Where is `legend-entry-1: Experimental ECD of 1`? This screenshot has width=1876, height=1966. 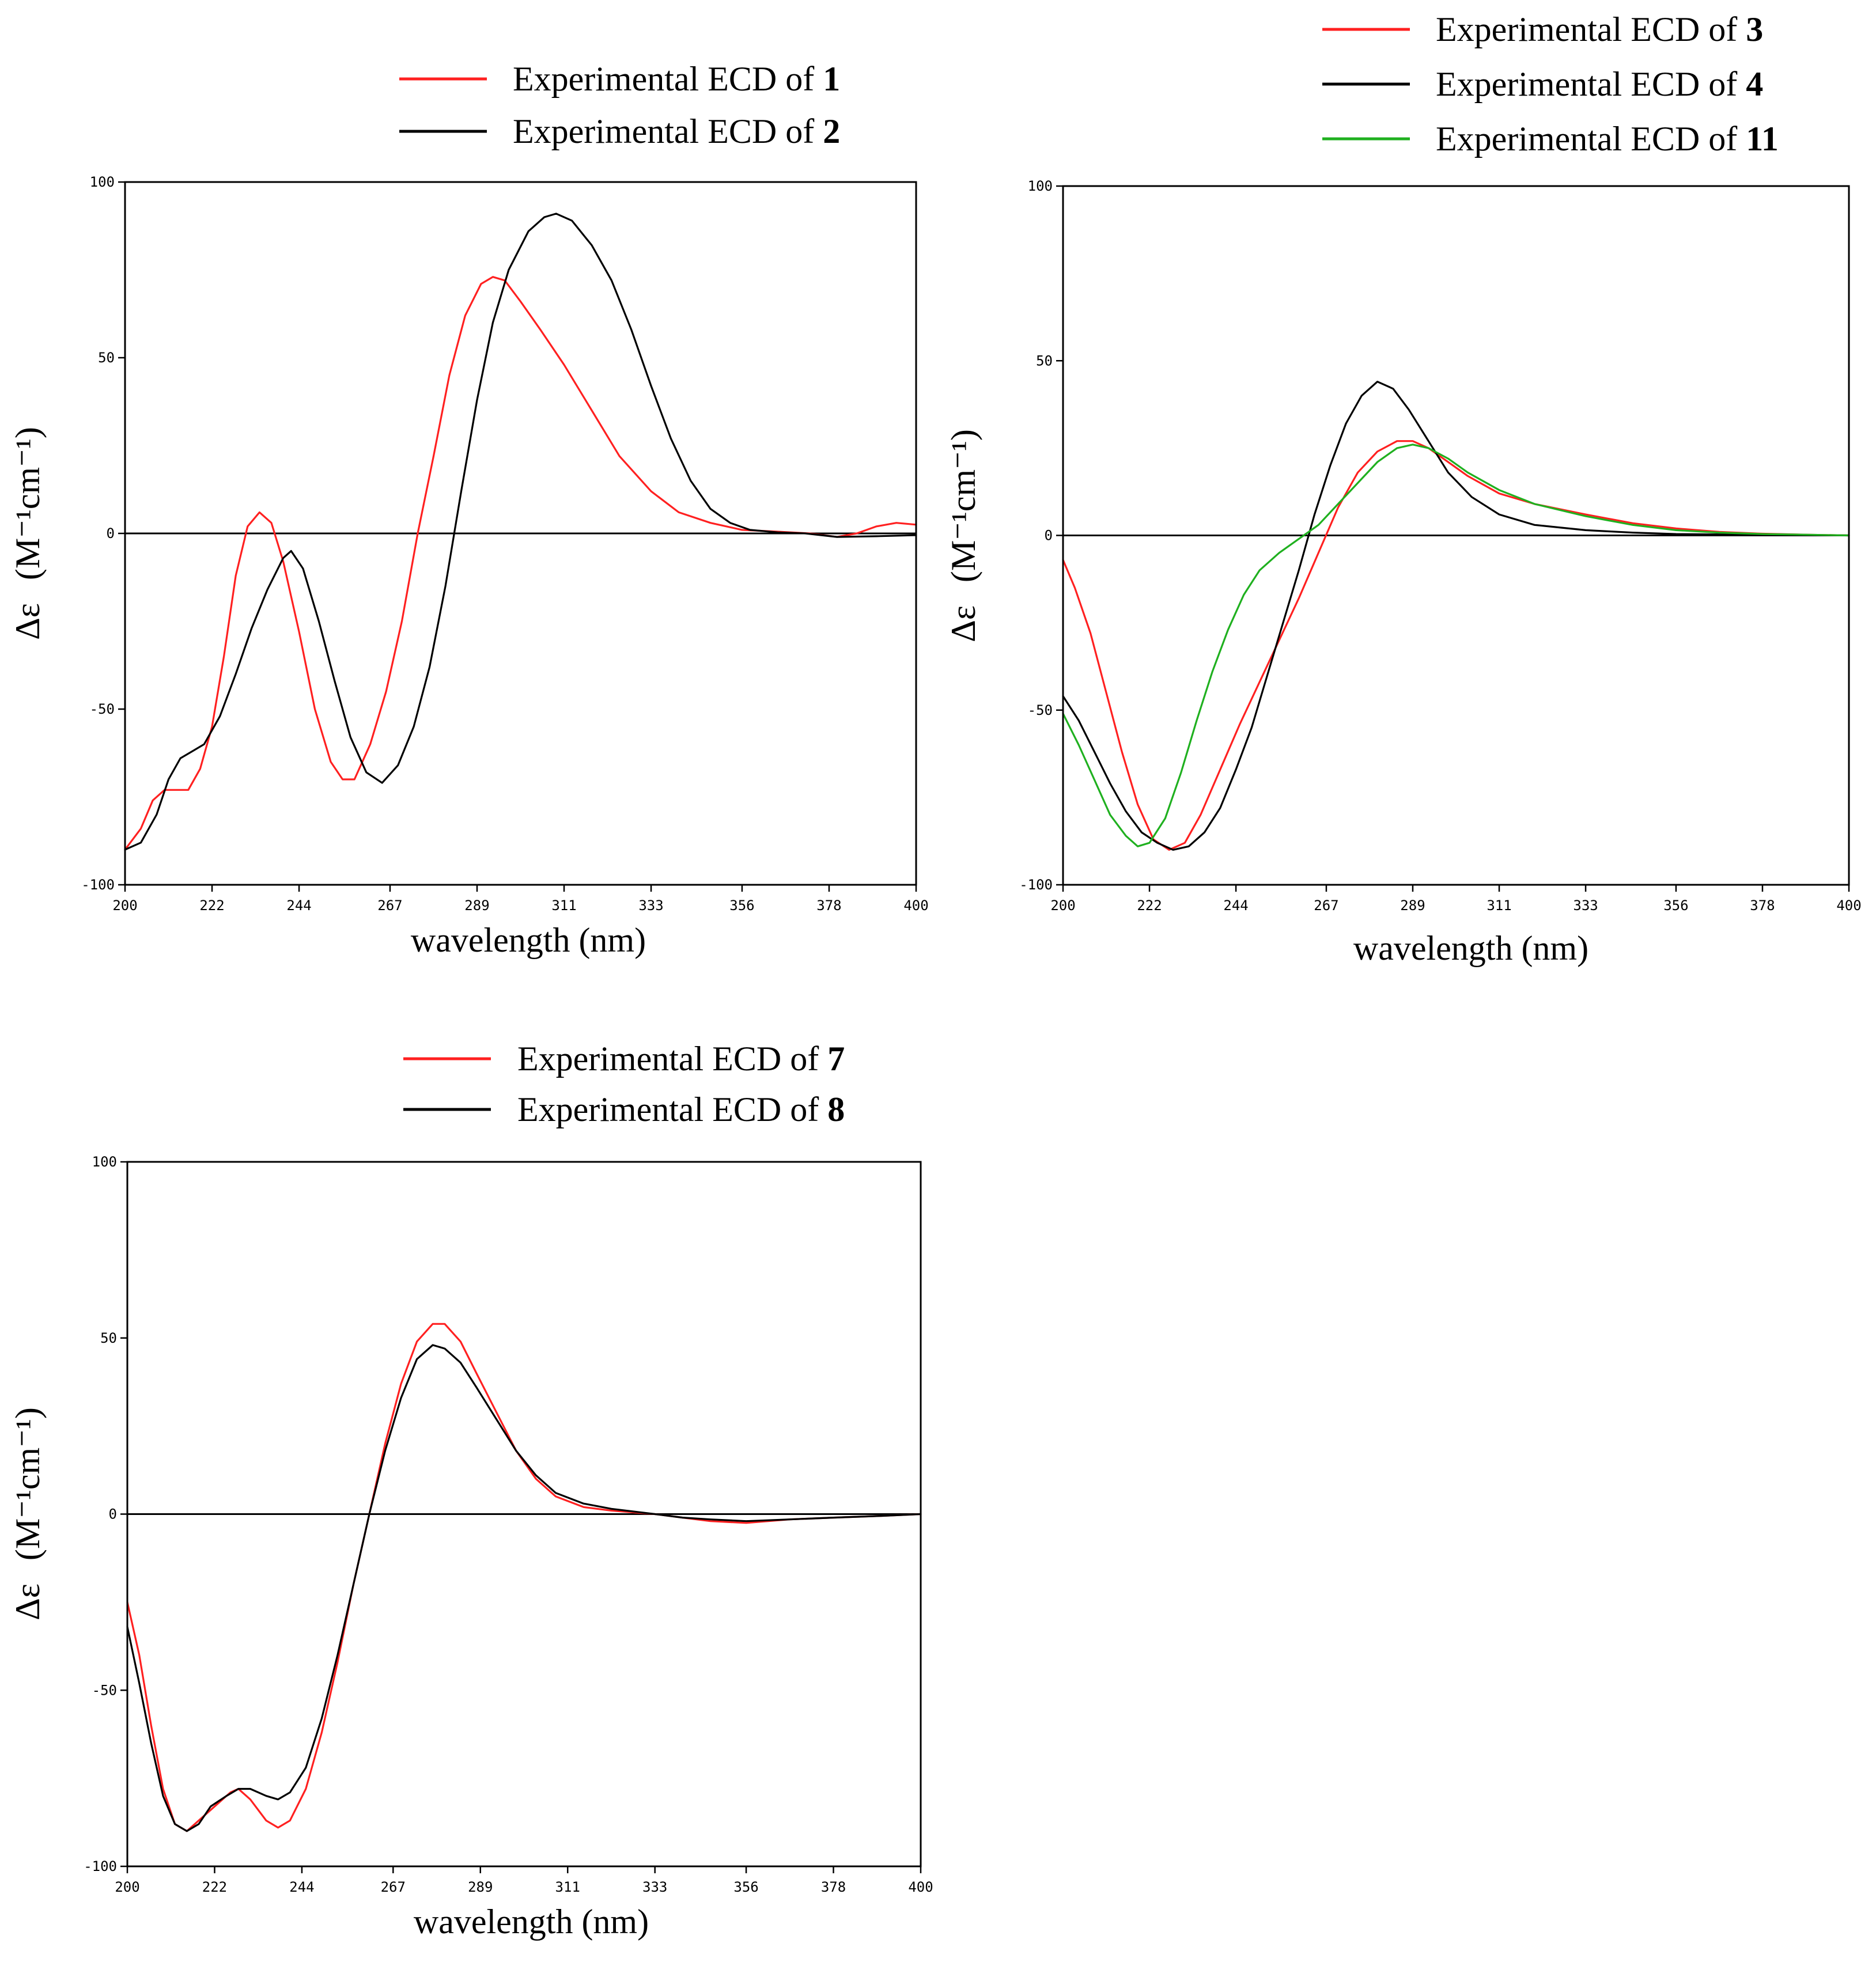 legend-entry-1: Experimental ECD of 1 is located at coordinates (676, 79).